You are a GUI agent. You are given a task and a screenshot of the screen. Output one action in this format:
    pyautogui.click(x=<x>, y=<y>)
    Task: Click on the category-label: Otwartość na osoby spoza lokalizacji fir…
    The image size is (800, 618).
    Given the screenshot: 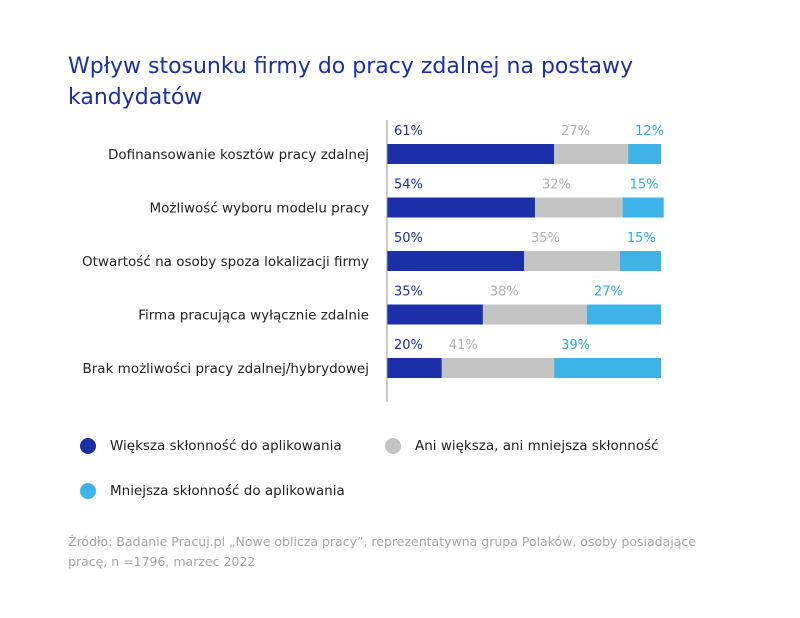 What is the action you would take?
    pyautogui.click(x=225, y=262)
    